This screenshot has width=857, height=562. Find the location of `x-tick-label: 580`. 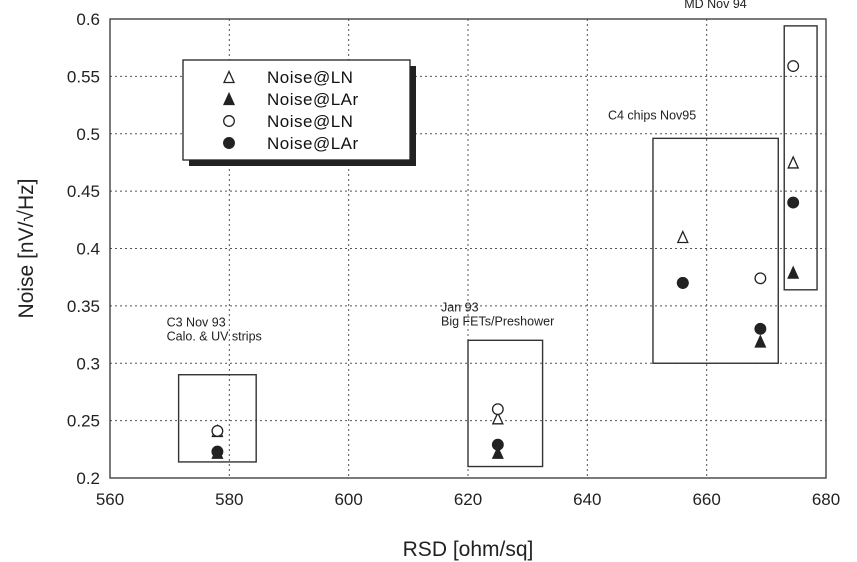

x-tick-label: 580 is located at coordinates (229, 499).